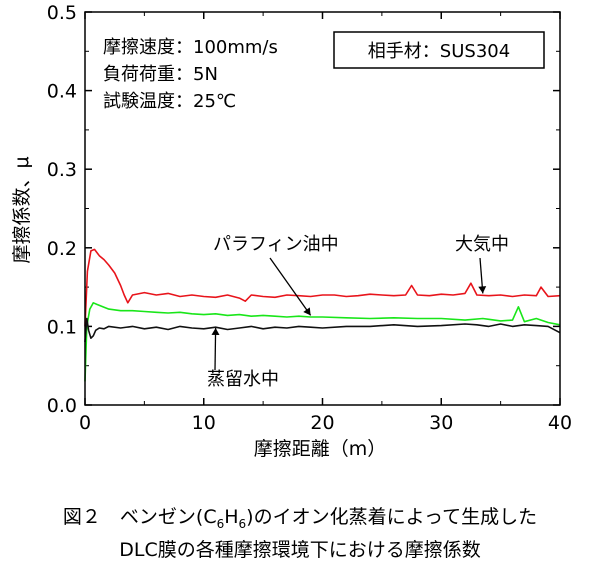 The width and height of the screenshot is (600, 568). Describe the element at coordinates (204, 423) in the screenshot. I see `x-tick-label: 10` at that location.